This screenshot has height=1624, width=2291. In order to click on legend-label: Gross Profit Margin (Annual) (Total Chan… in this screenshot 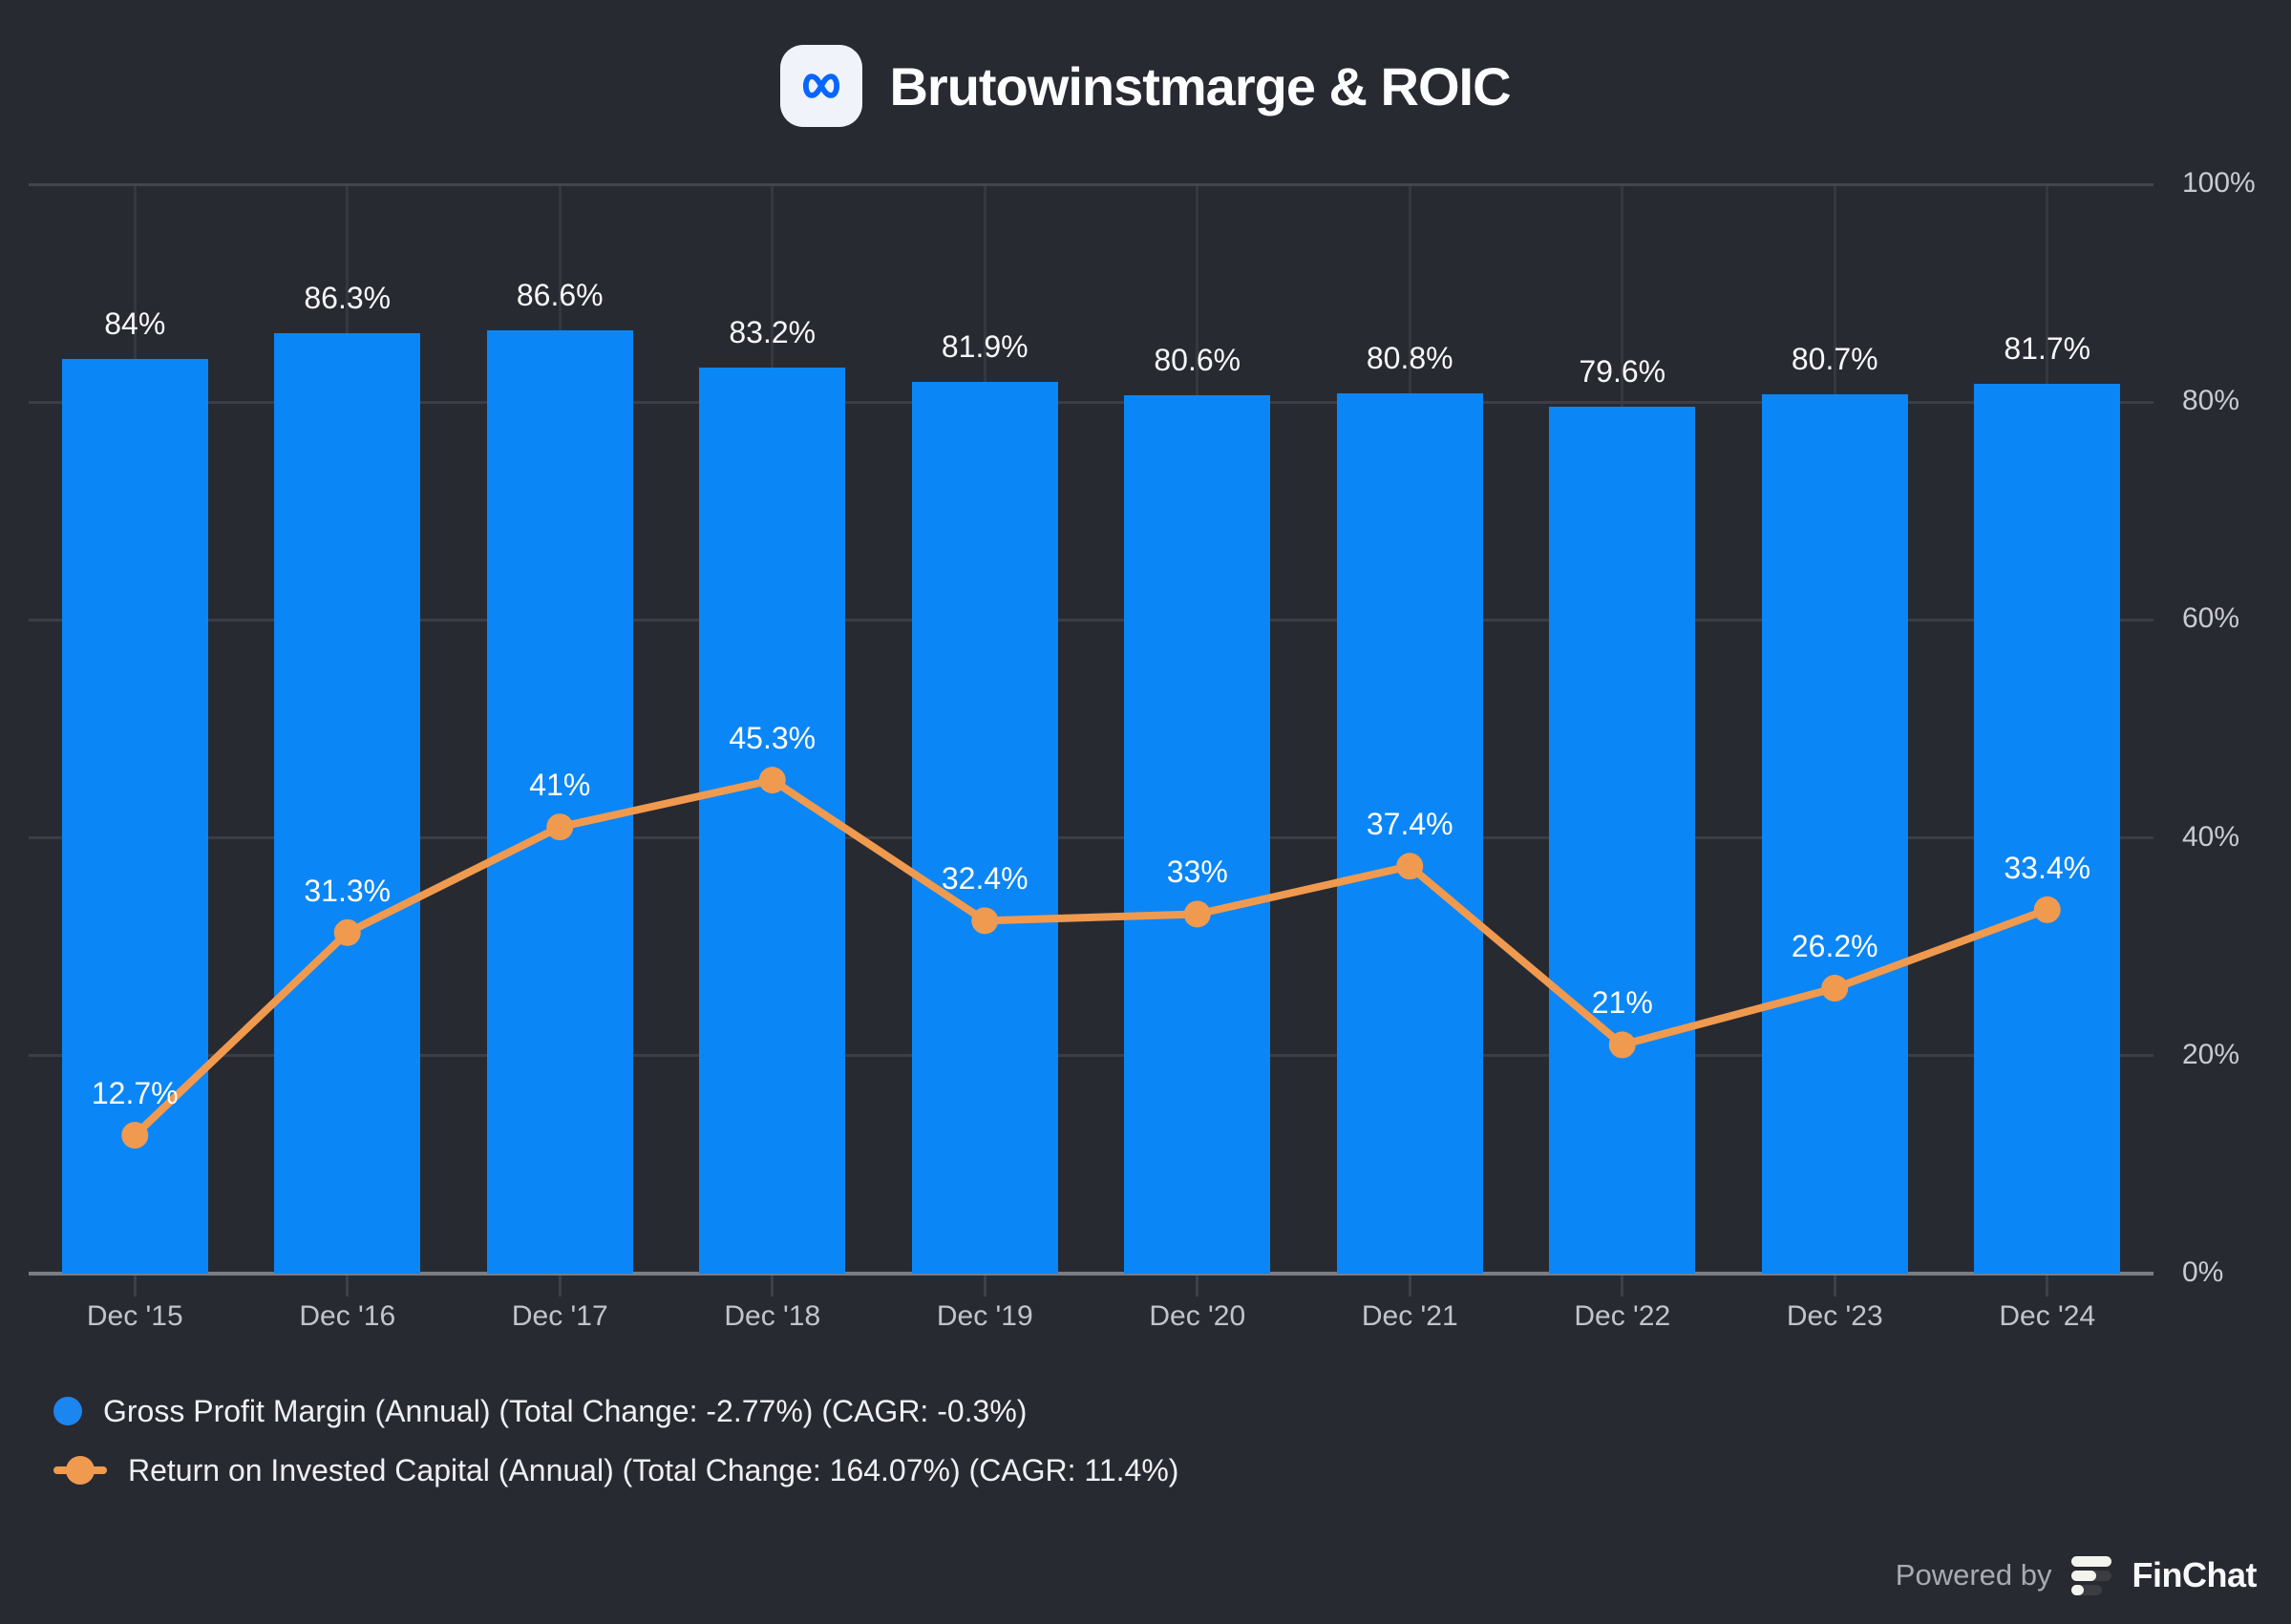, I will do `click(565, 1410)`.